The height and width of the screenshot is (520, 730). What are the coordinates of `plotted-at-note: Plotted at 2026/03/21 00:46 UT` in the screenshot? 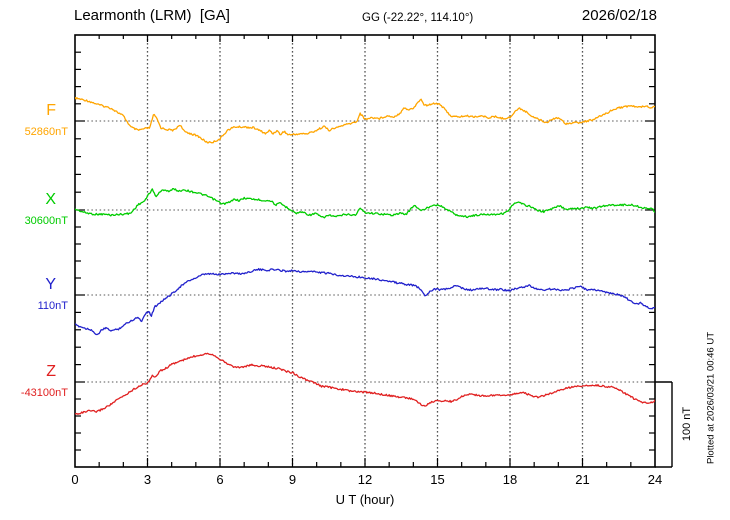 It's located at (711, 398).